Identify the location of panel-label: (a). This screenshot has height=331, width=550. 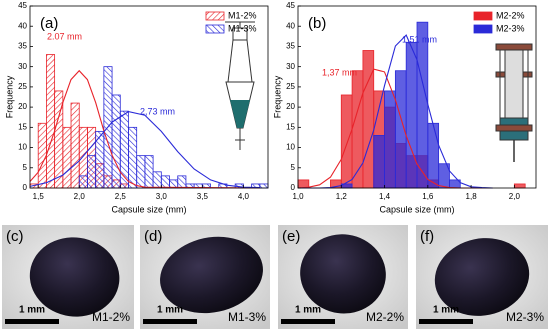
(49, 23).